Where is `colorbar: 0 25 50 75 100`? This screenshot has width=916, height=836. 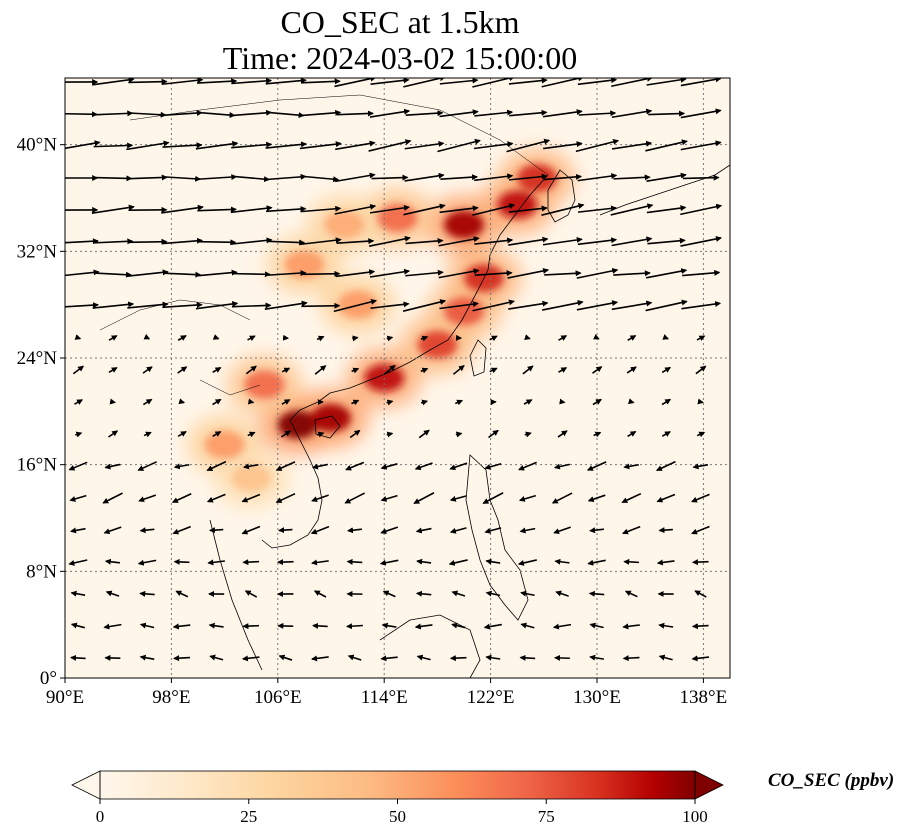 colorbar: 0 25 50 75 100 is located at coordinates (397, 798).